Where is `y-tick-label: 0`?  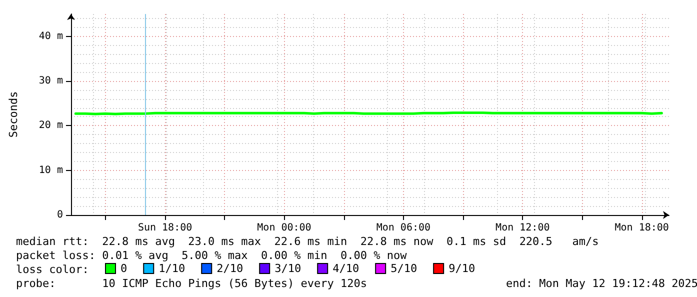
y-tick-label: 0 is located at coordinates (59, 215).